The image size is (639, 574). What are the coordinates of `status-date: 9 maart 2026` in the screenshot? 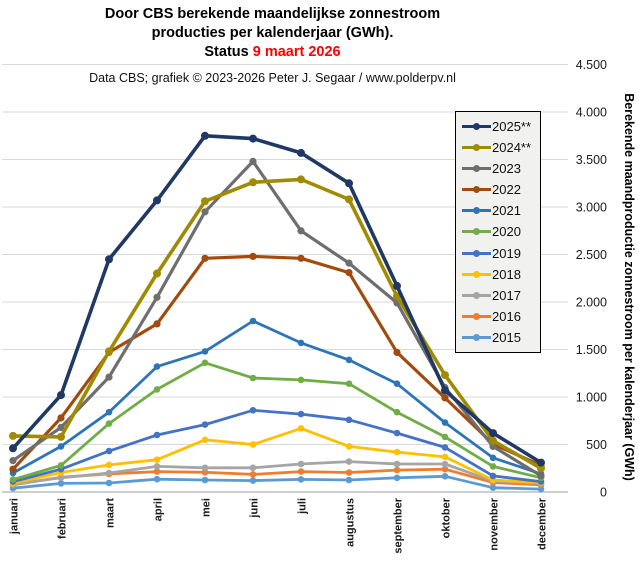 It's located at (296, 52).